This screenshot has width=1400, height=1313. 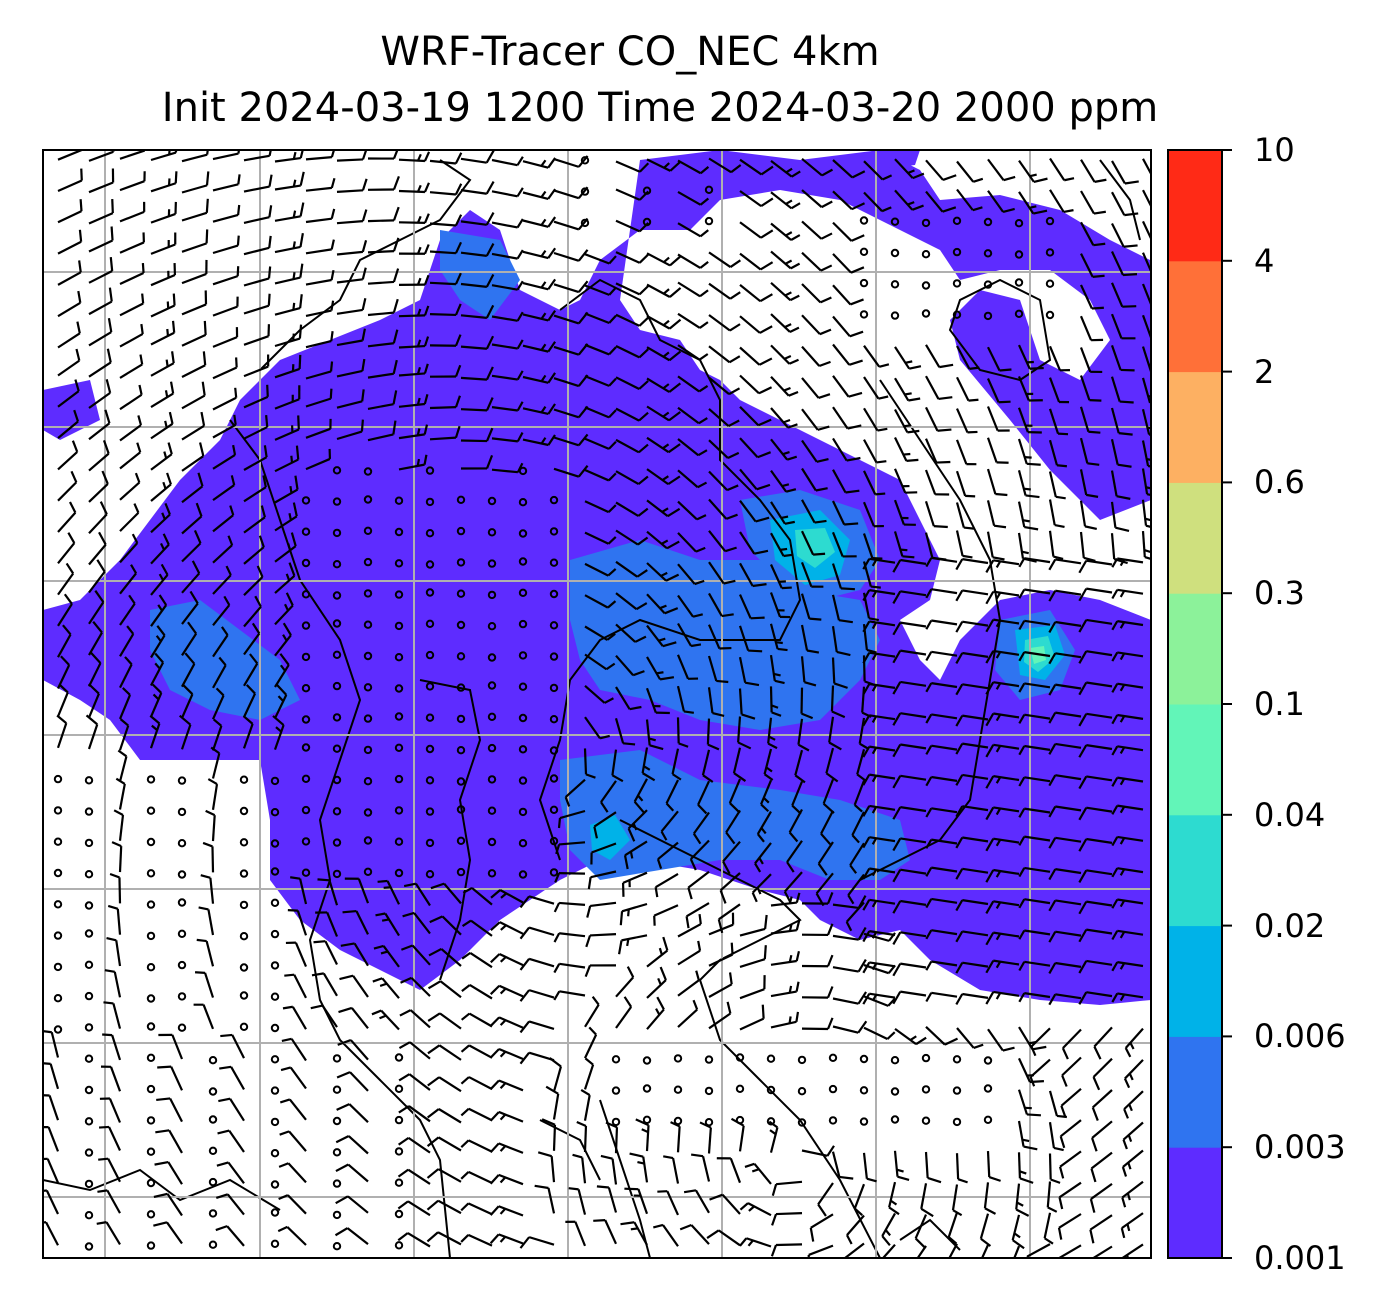 What do you see at coordinates (1274, 150) in the screenshot?
I see `colorbar-tick-label: 10` at bounding box center [1274, 150].